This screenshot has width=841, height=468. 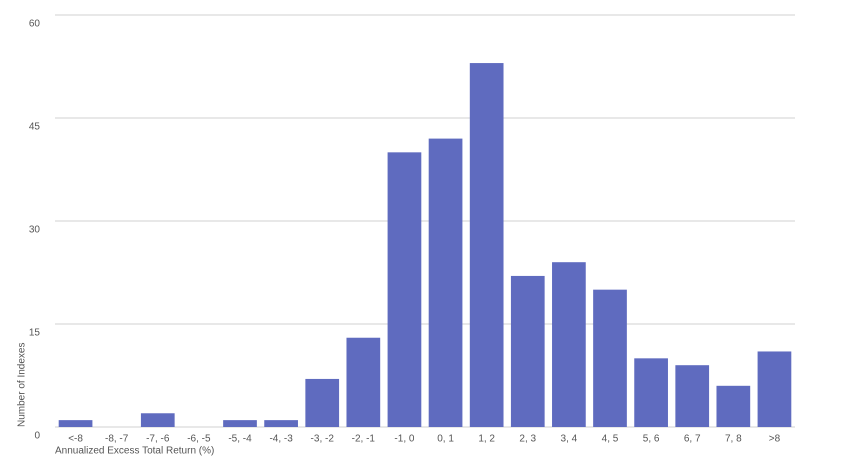 What do you see at coordinates (37, 436) in the screenshot?
I see `y-tick-label: 0` at bounding box center [37, 436].